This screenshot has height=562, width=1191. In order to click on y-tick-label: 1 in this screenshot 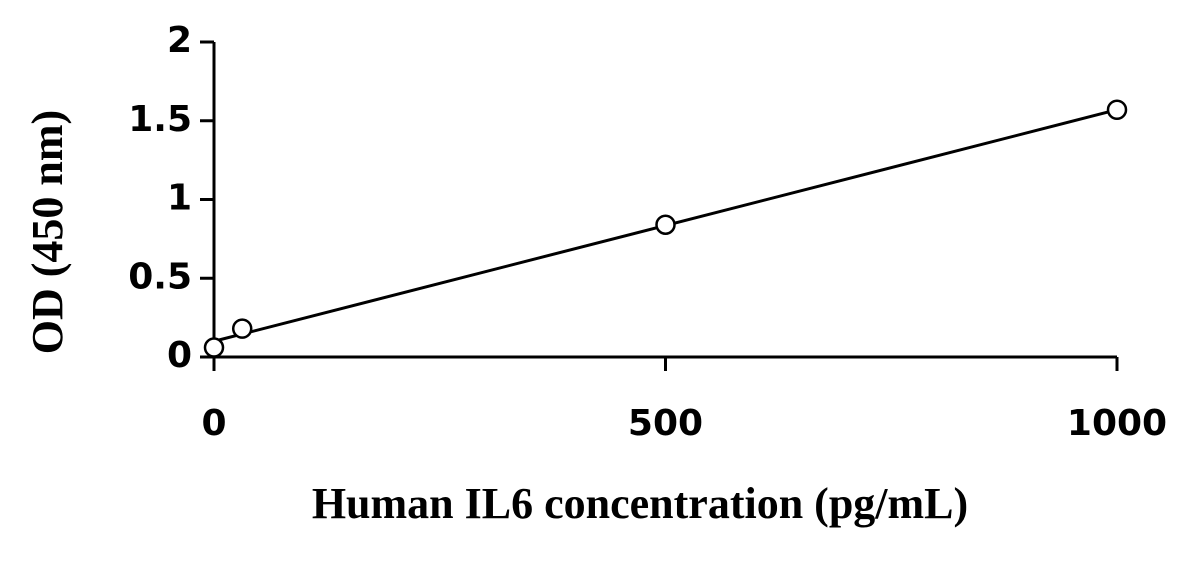, I will do `click(179, 198)`.